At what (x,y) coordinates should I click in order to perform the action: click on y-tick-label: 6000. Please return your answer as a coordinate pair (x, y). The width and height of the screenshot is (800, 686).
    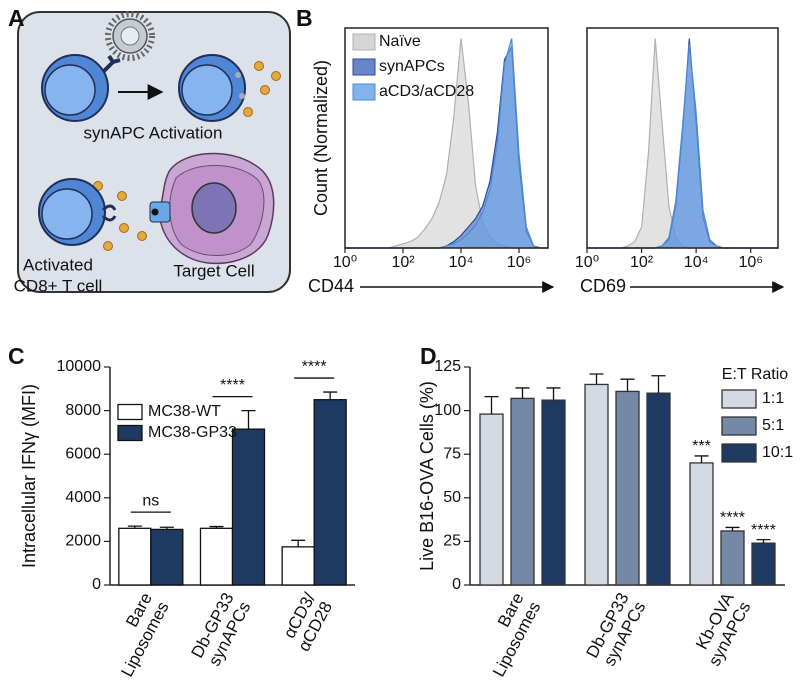
    Looking at the image, I should click on (83, 453).